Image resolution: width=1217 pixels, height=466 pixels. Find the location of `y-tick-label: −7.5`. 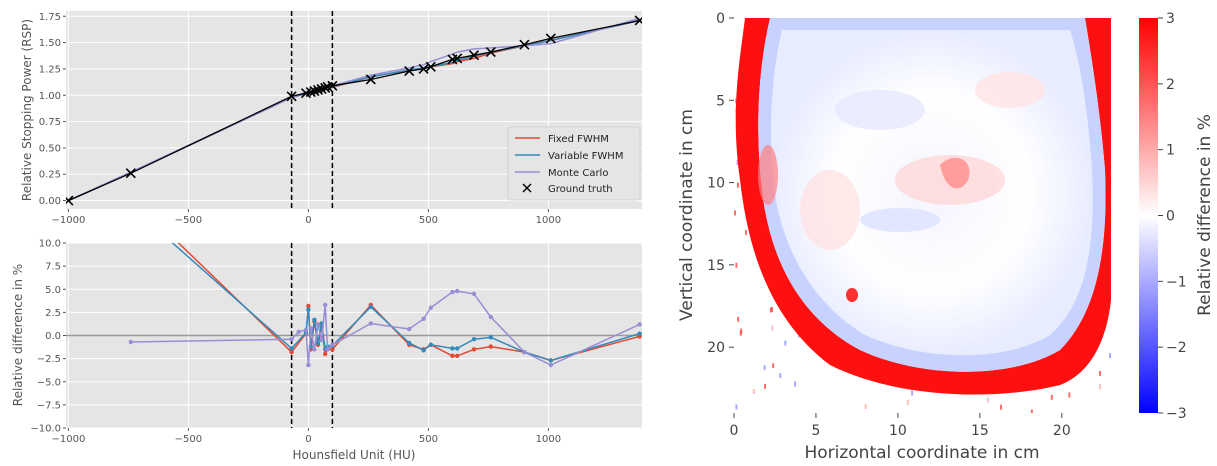

y-tick-label: −7.5 is located at coordinates (49, 405).